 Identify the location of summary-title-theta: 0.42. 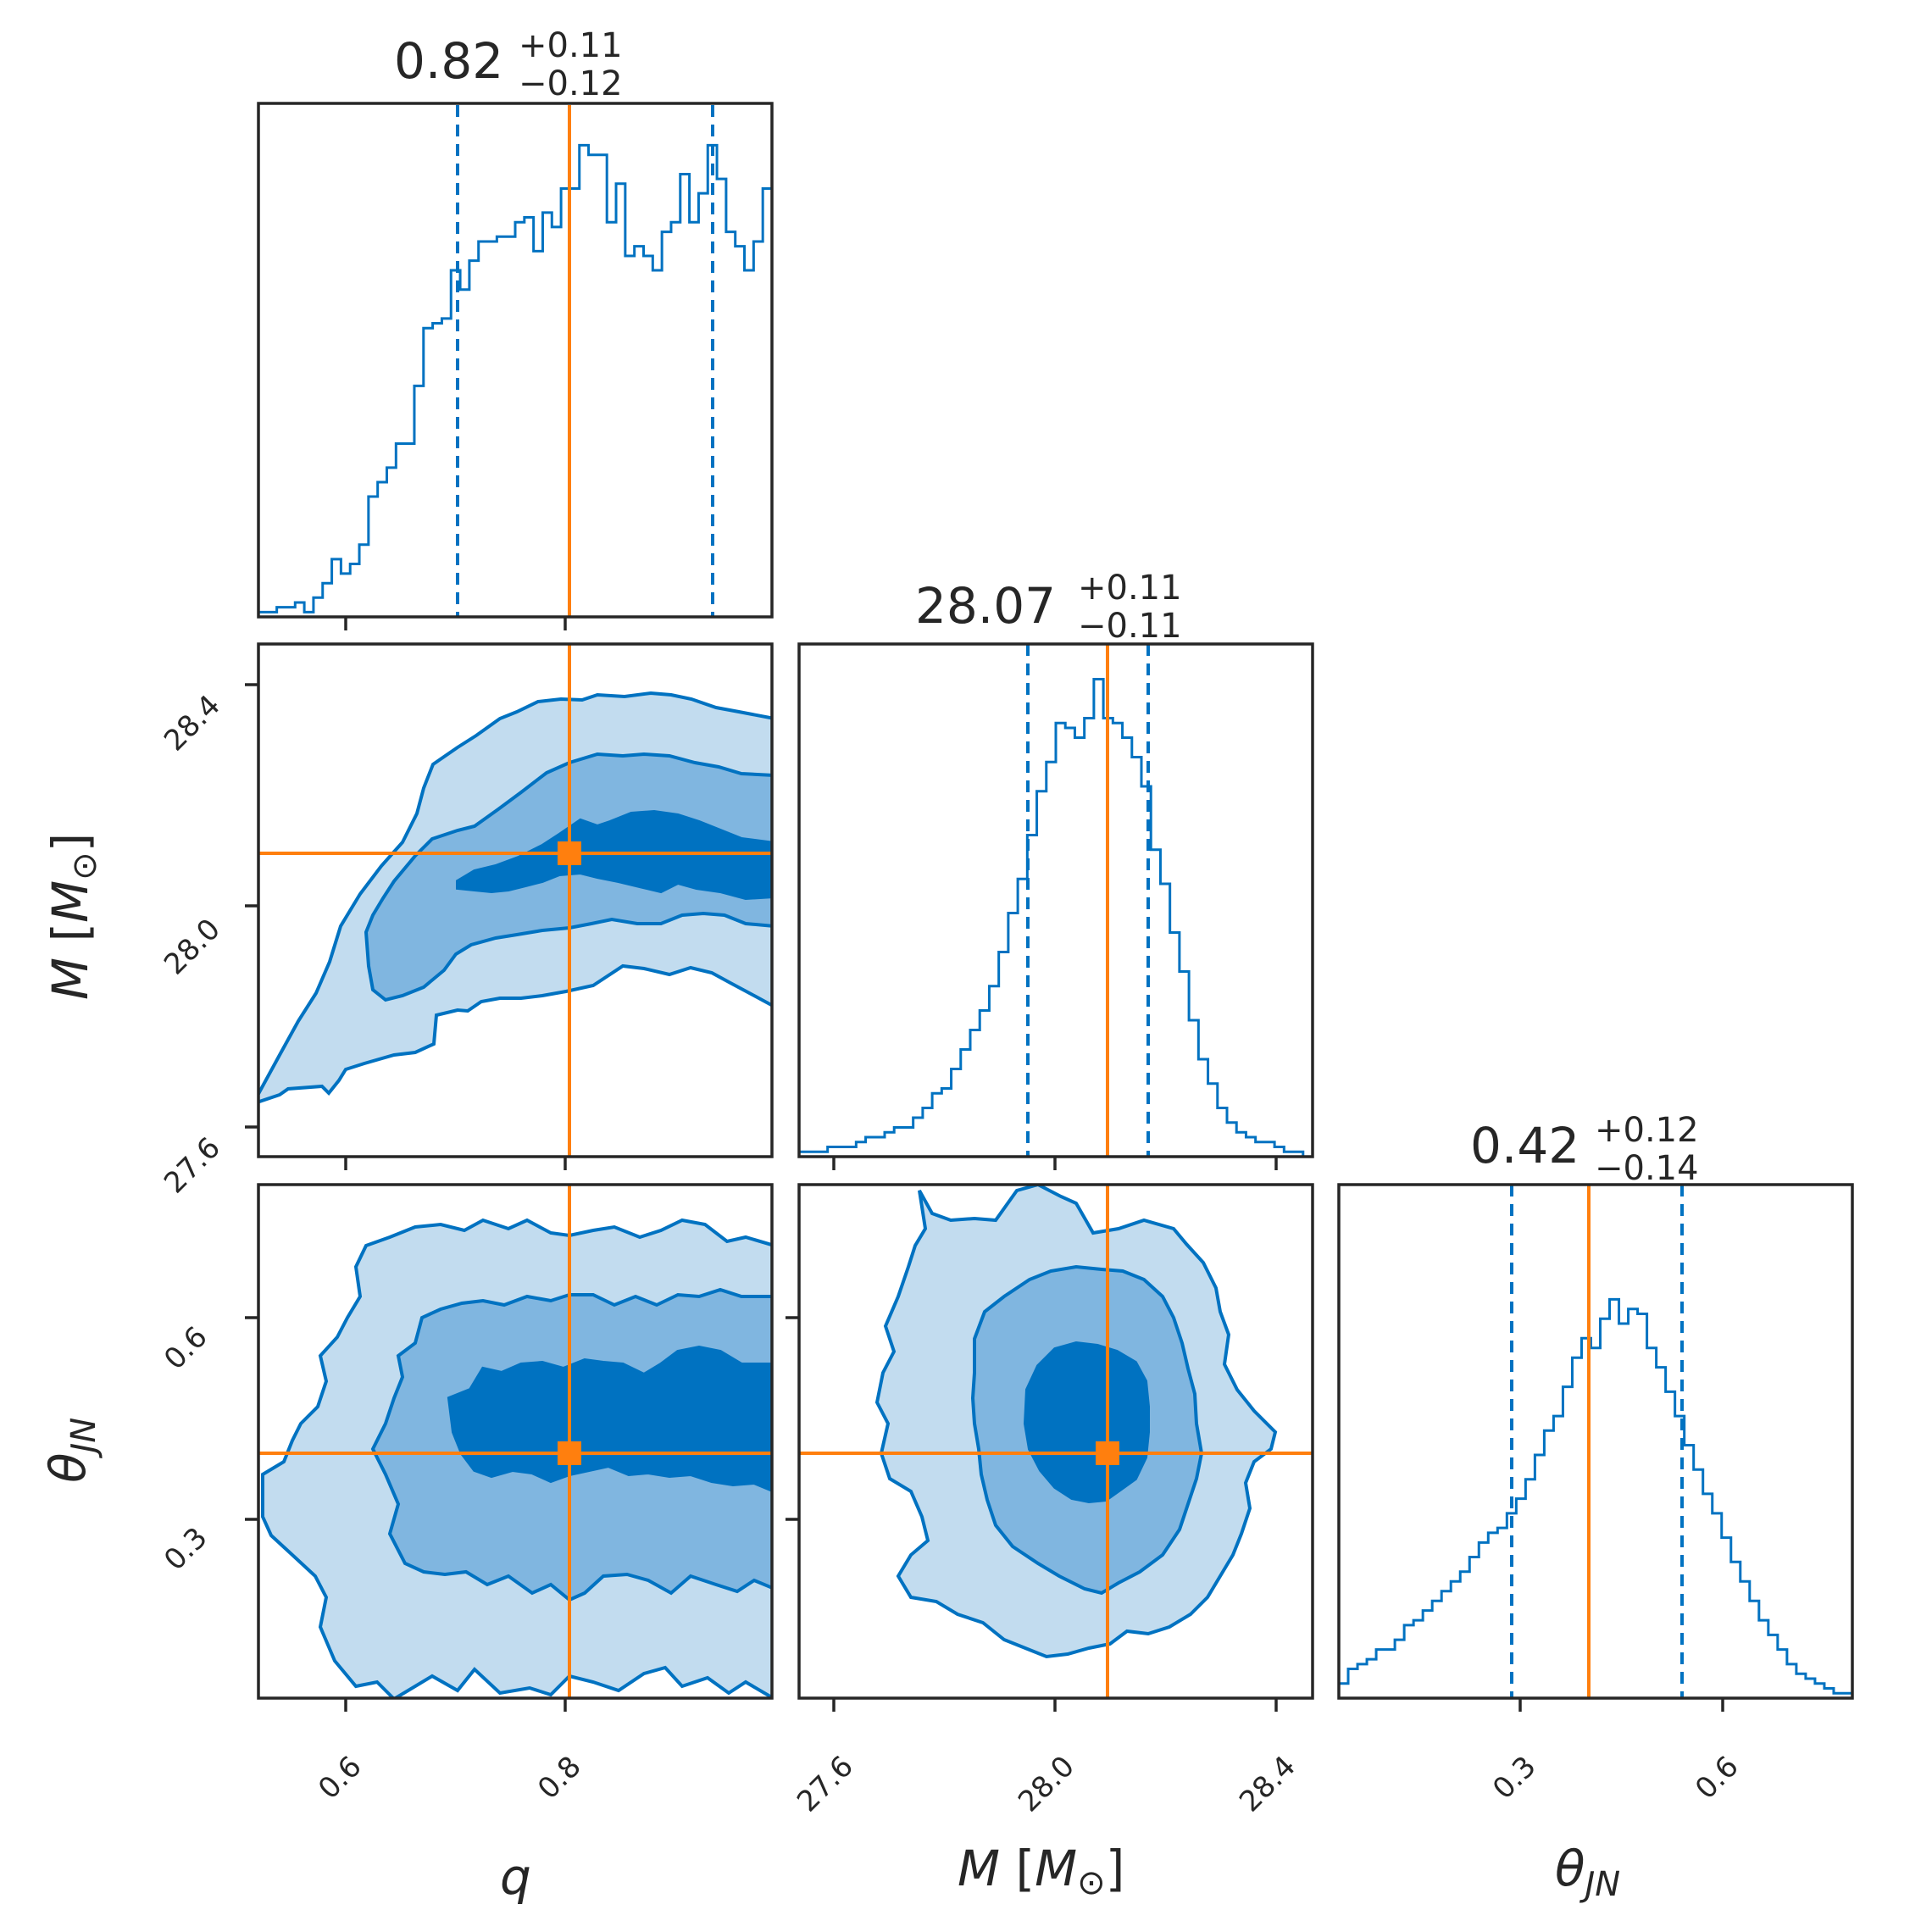
(1524, 1145).